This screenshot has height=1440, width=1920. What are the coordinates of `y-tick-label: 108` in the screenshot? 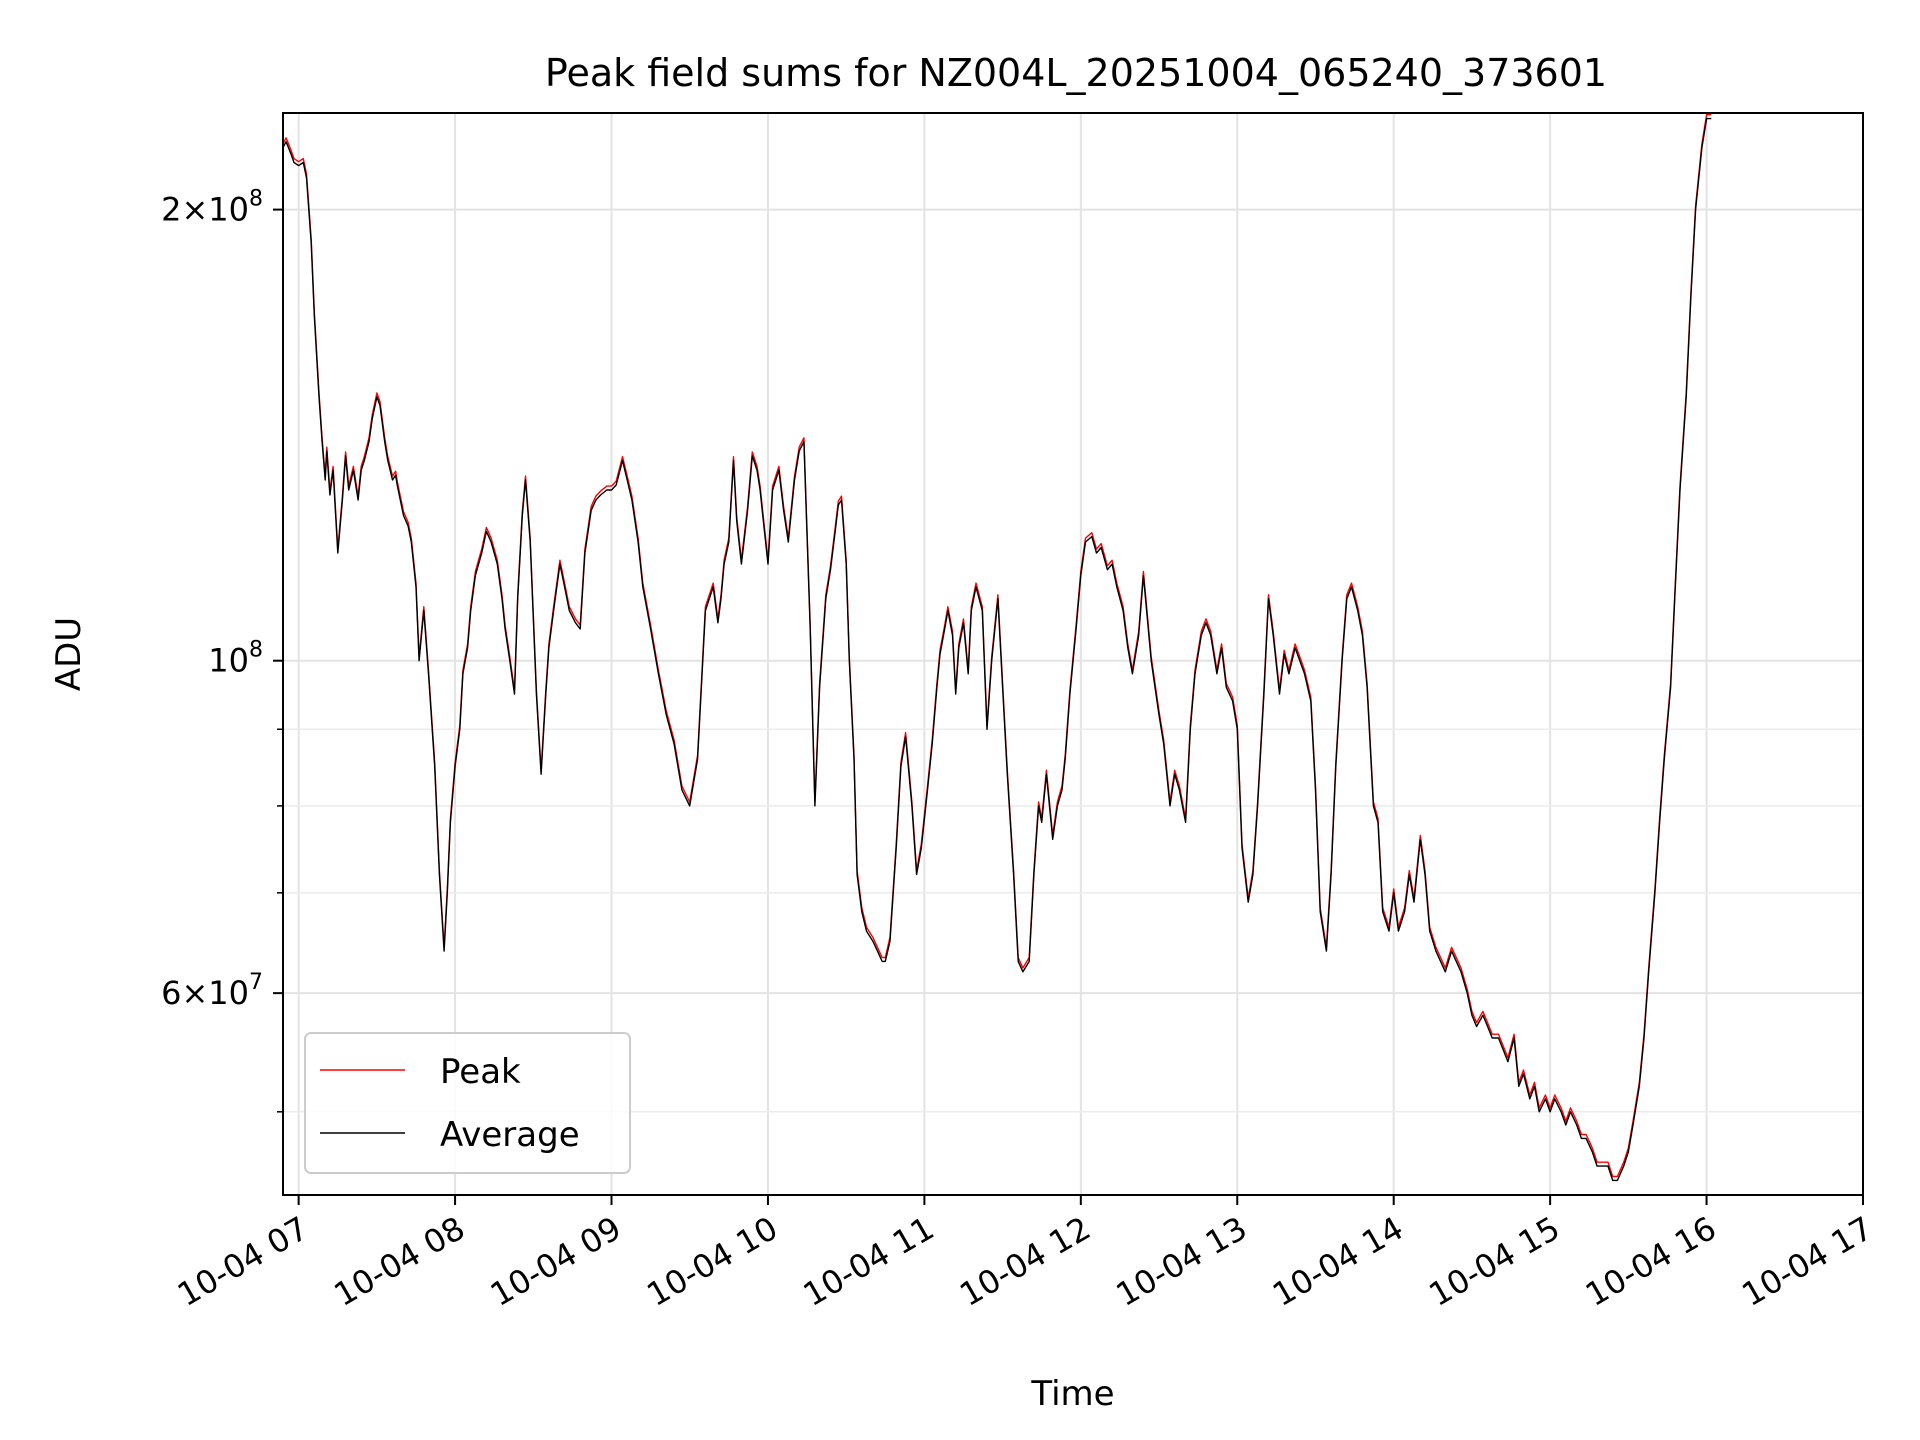 It's located at (235, 659).